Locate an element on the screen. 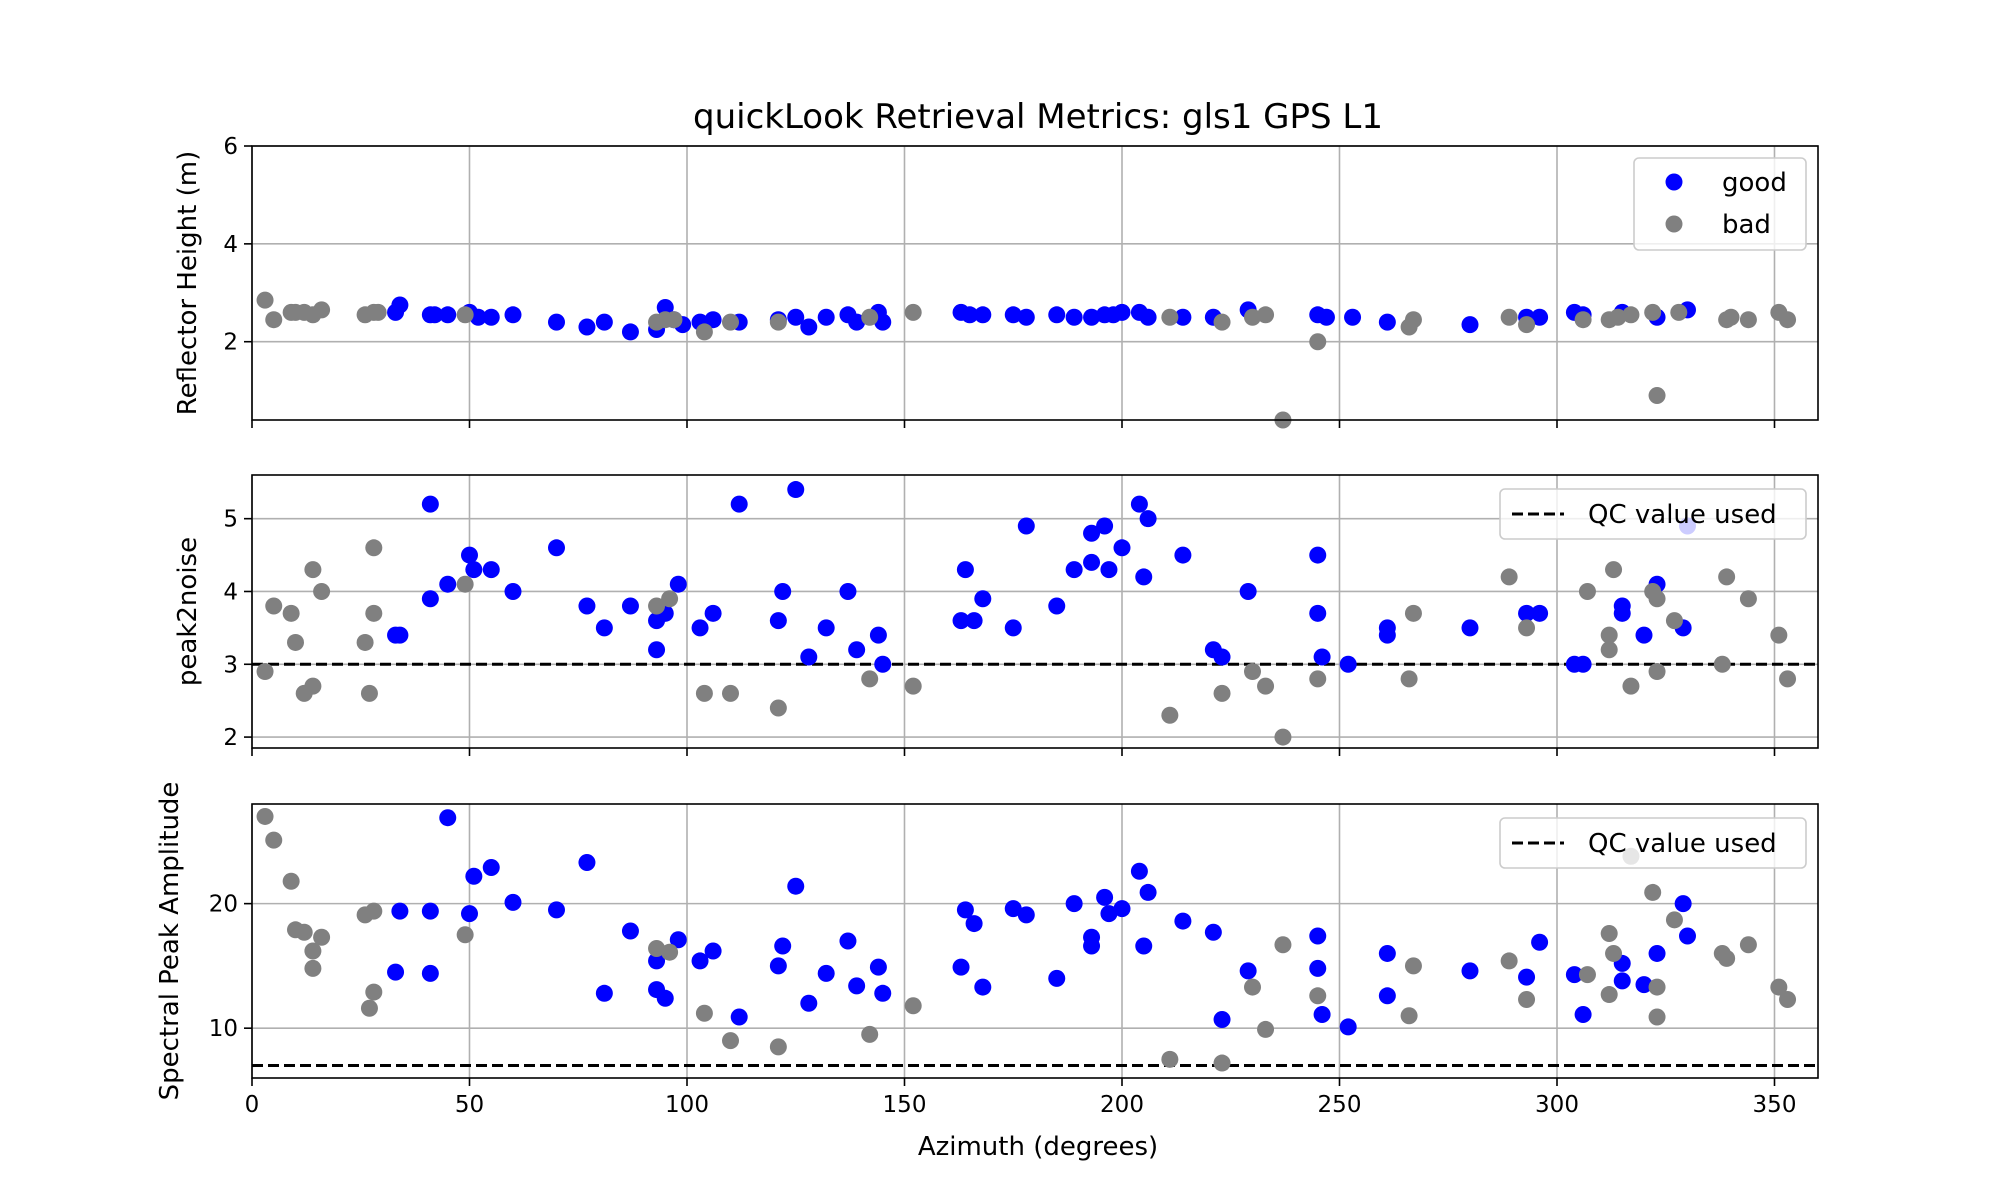 The image size is (2000, 1200). x-tick-label: 50 is located at coordinates (469, 1105).